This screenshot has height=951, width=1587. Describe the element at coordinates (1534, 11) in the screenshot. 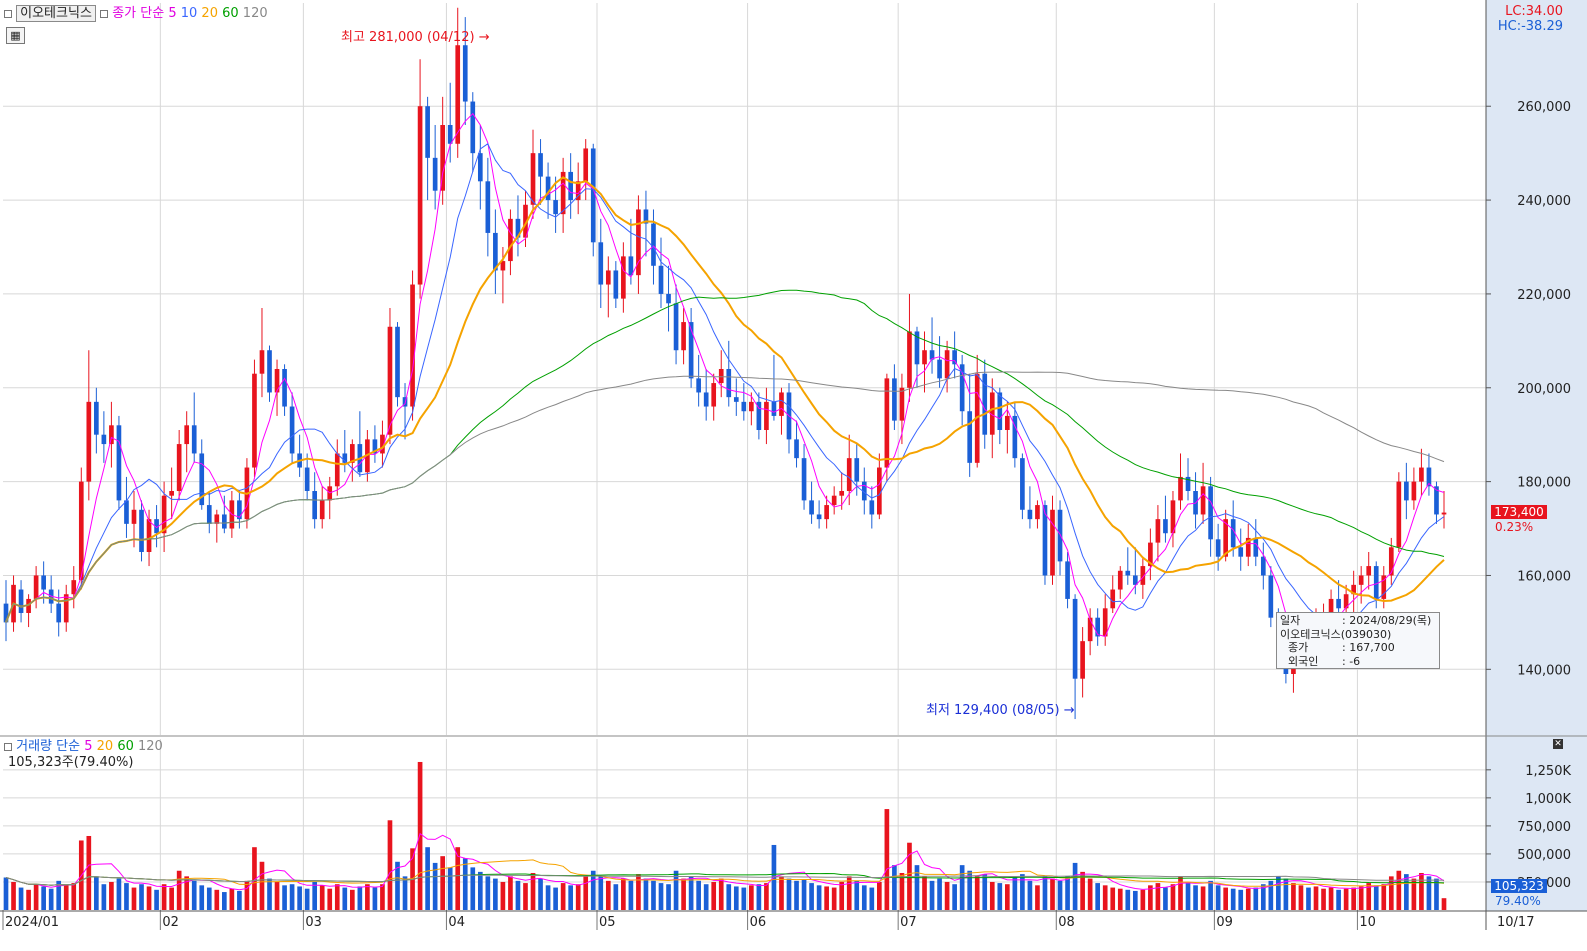

I see `lc-value: LC:34.00` at that location.